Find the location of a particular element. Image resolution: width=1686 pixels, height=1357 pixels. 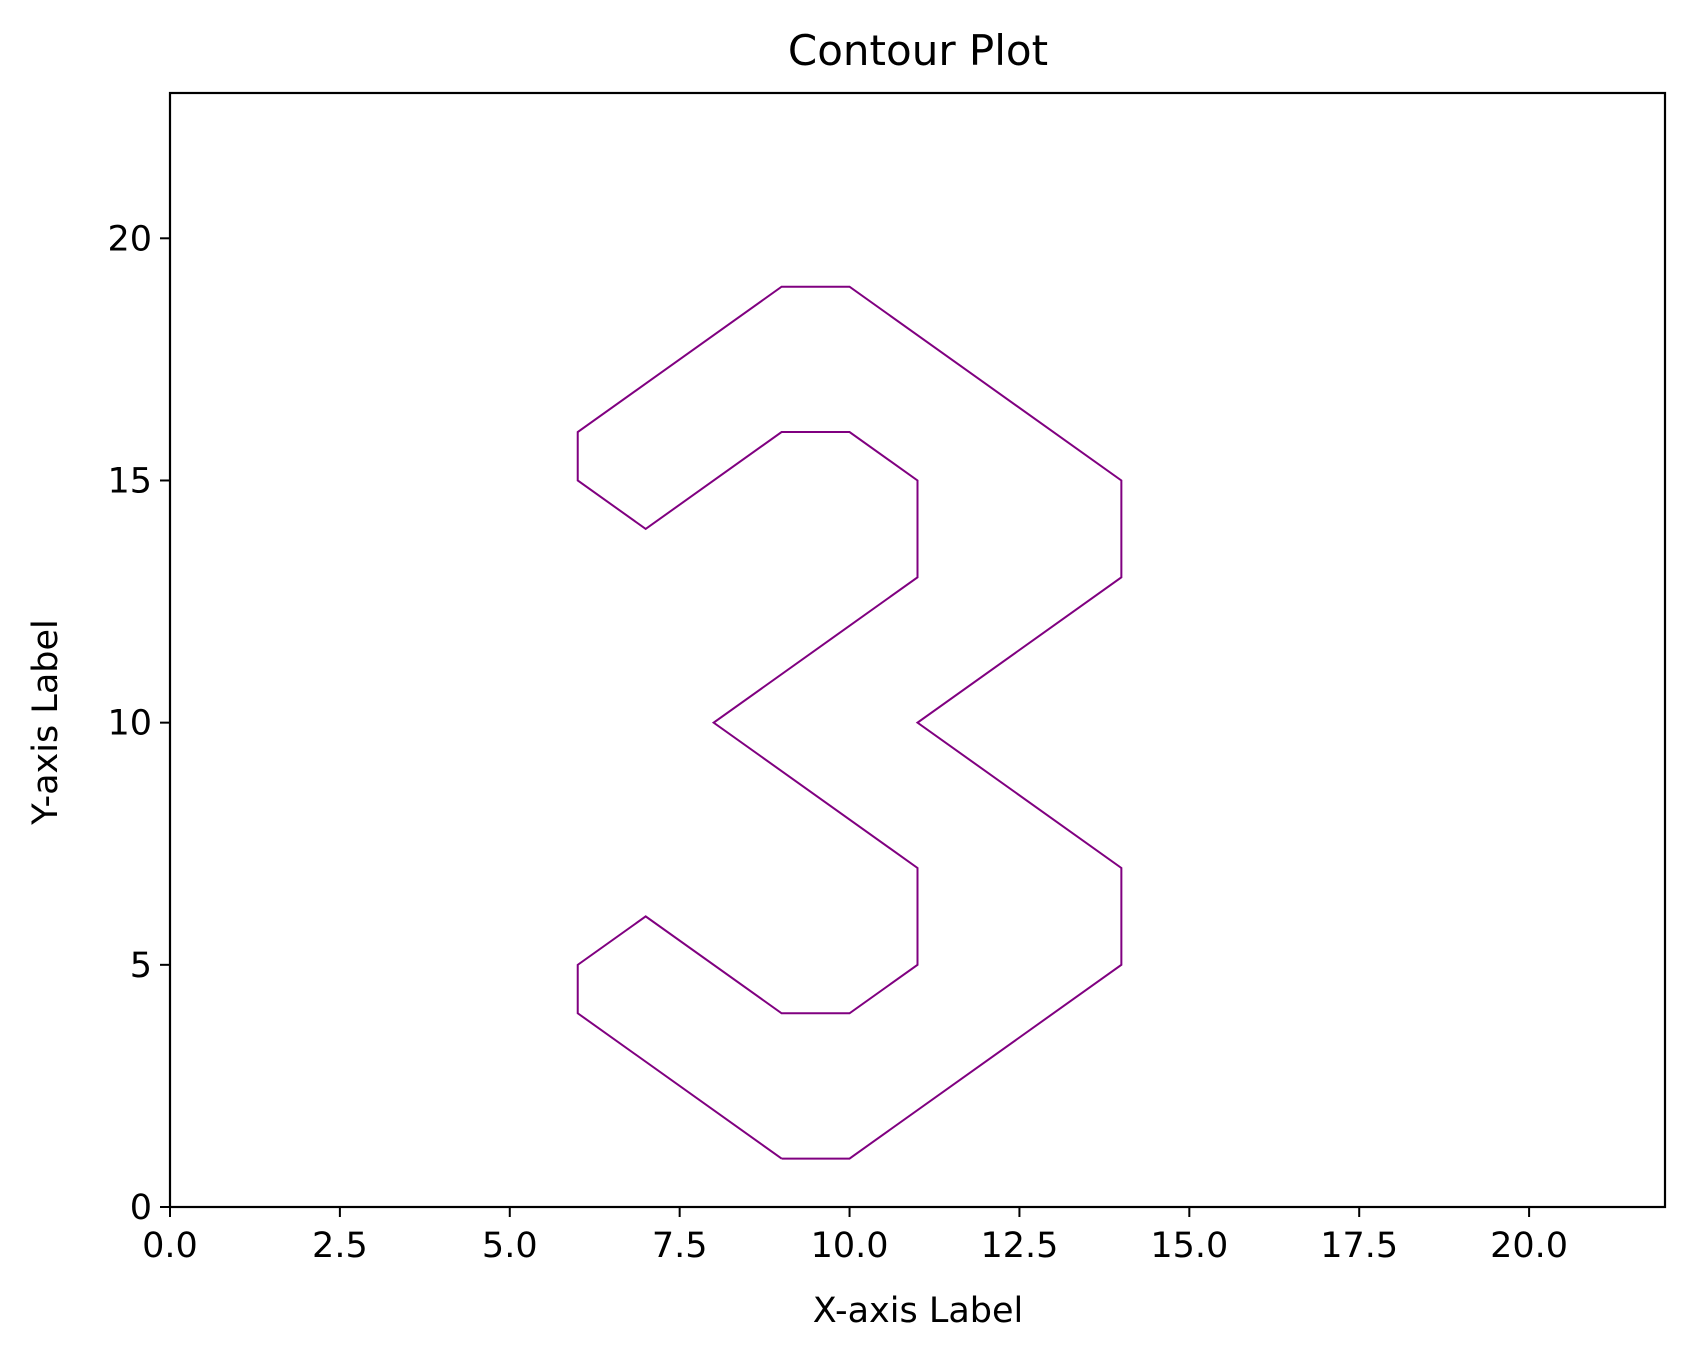

y-tick-label: 15 is located at coordinates (129, 481).